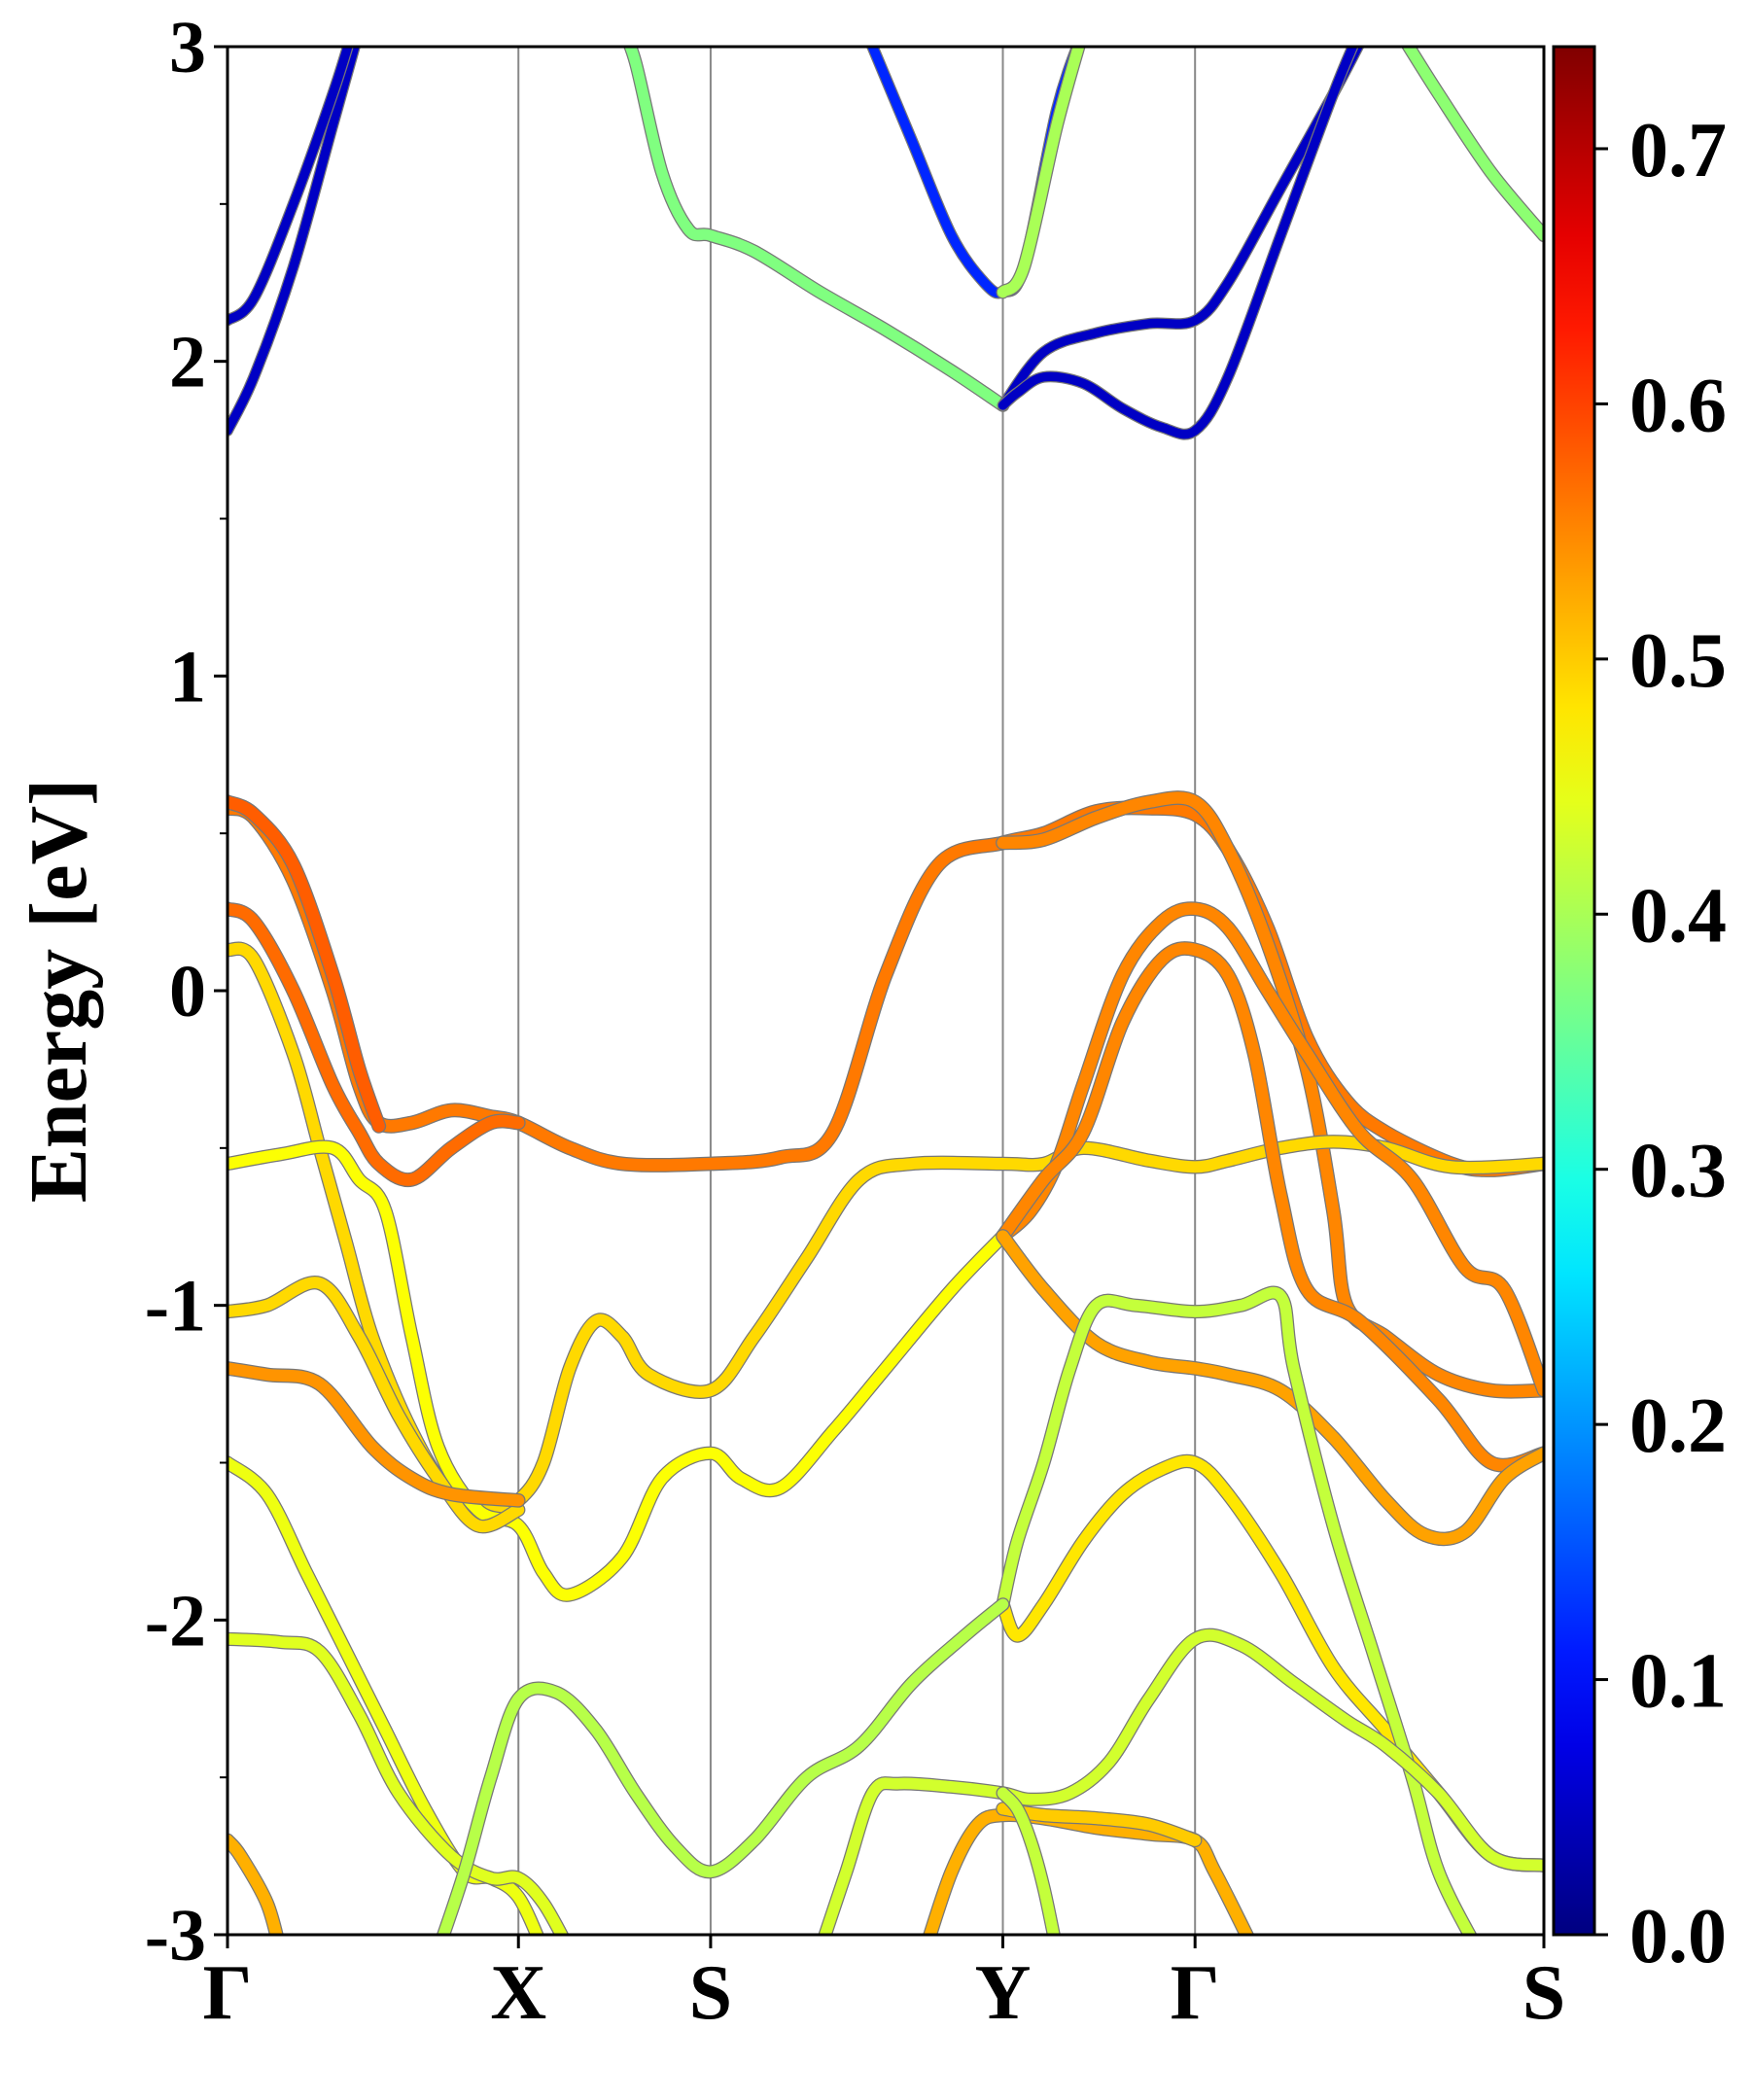 Image resolution: width=1750 pixels, height=2100 pixels. Describe the element at coordinates (1574, 991) in the screenshot. I see `colorbar` at that location.